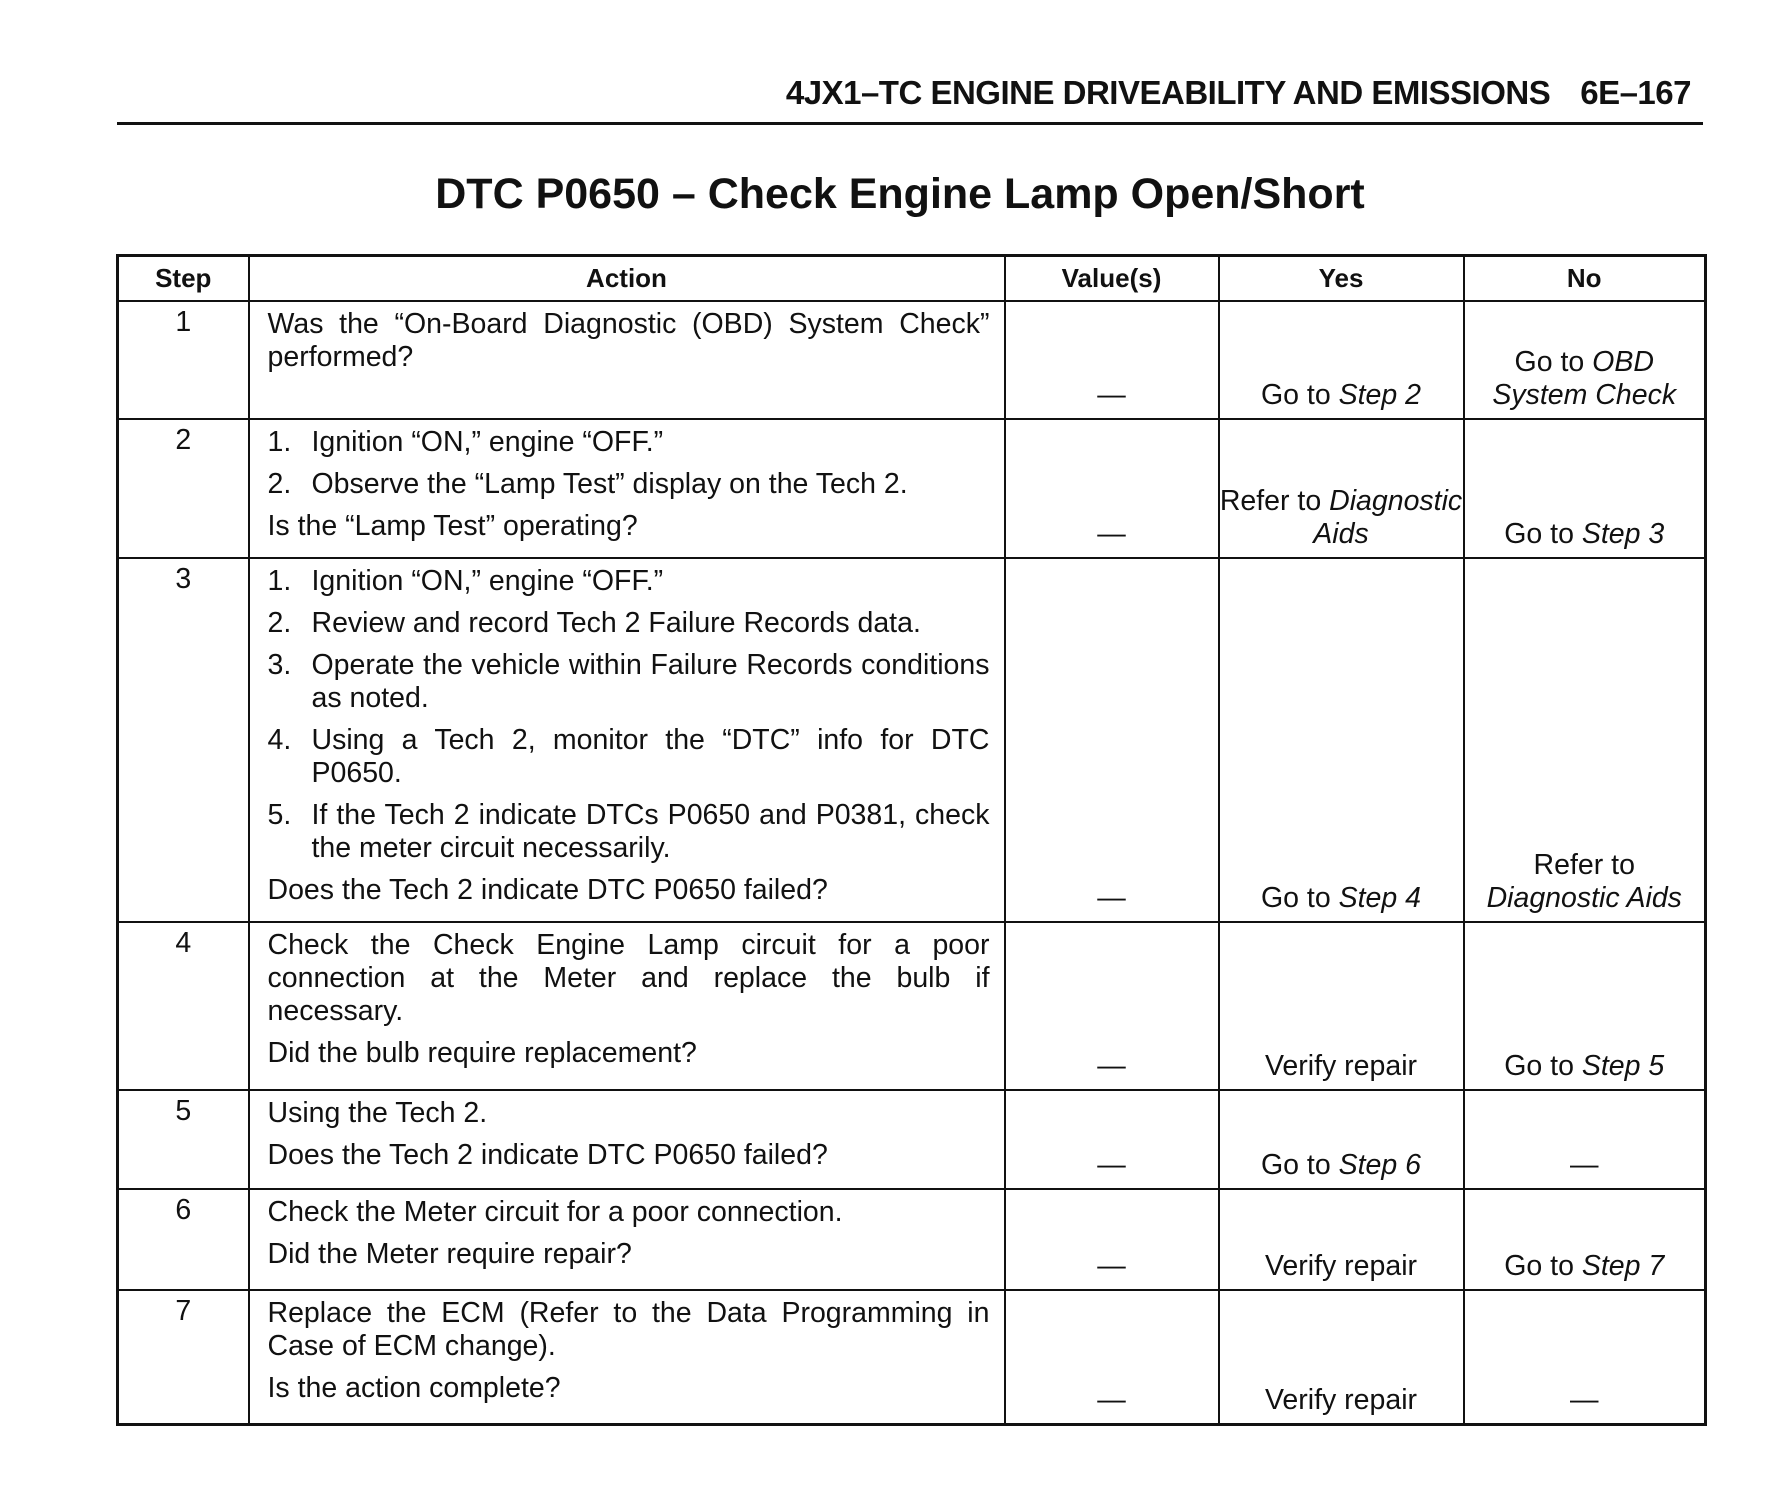 This screenshot has height=1500, width=1769. What do you see at coordinates (1274, 501) in the screenshot?
I see `yes-text: Refer to` at bounding box center [1274, 501].